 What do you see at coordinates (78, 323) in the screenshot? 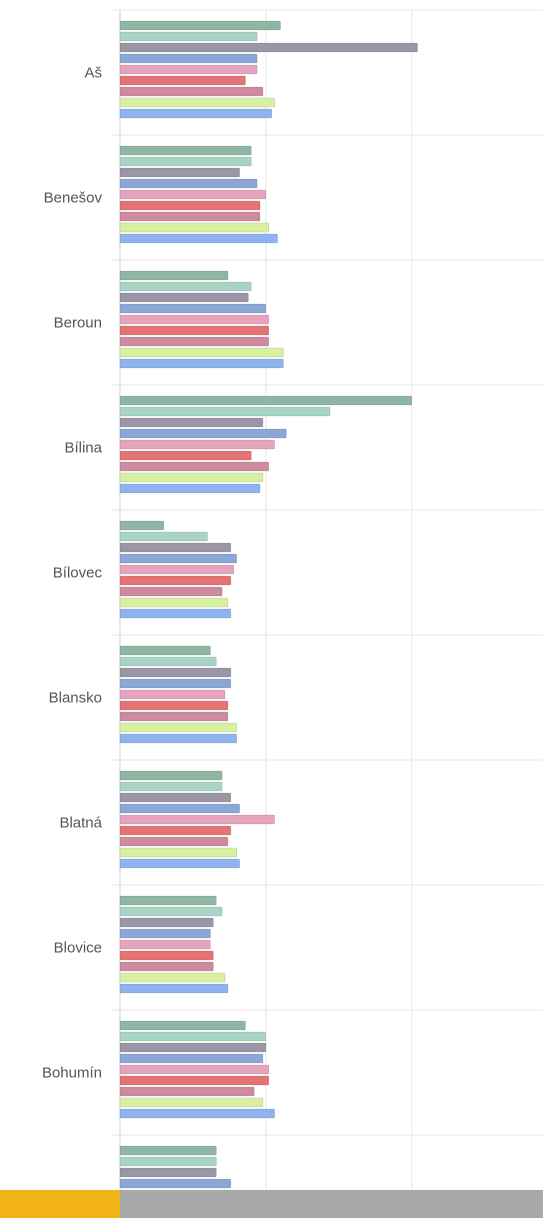
I see `category-label: Beroun` at bounding box center [78, 323].